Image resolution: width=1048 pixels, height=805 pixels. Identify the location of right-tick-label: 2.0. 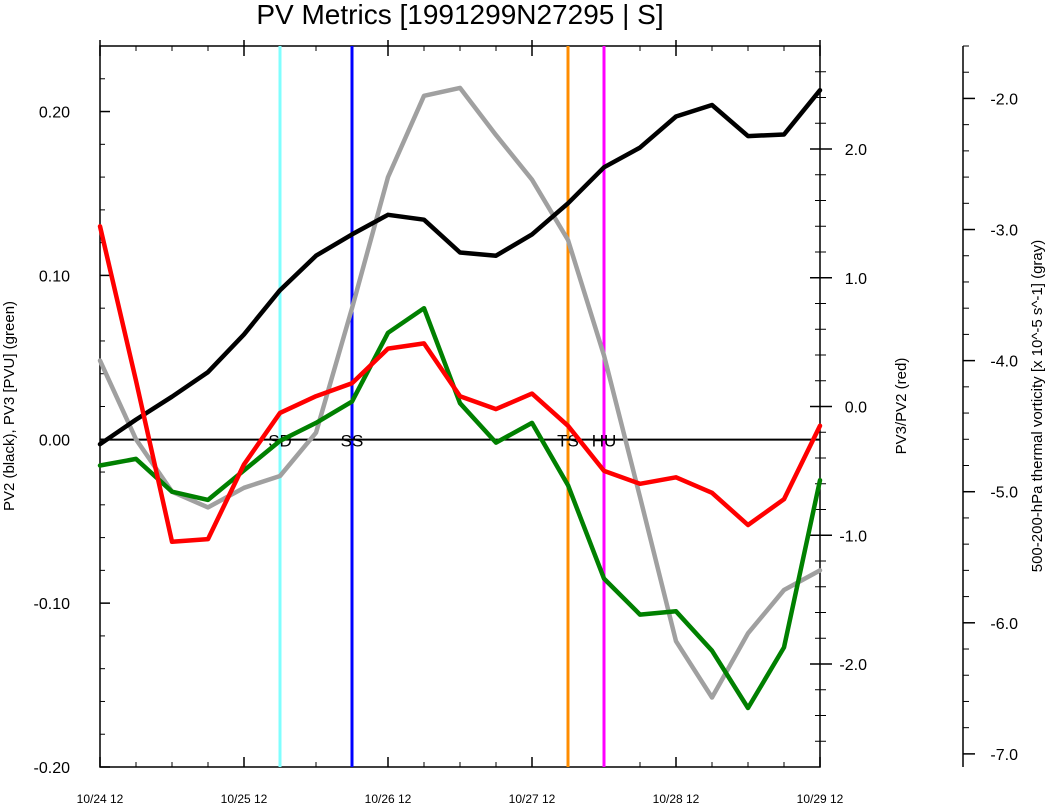
(856, 150).